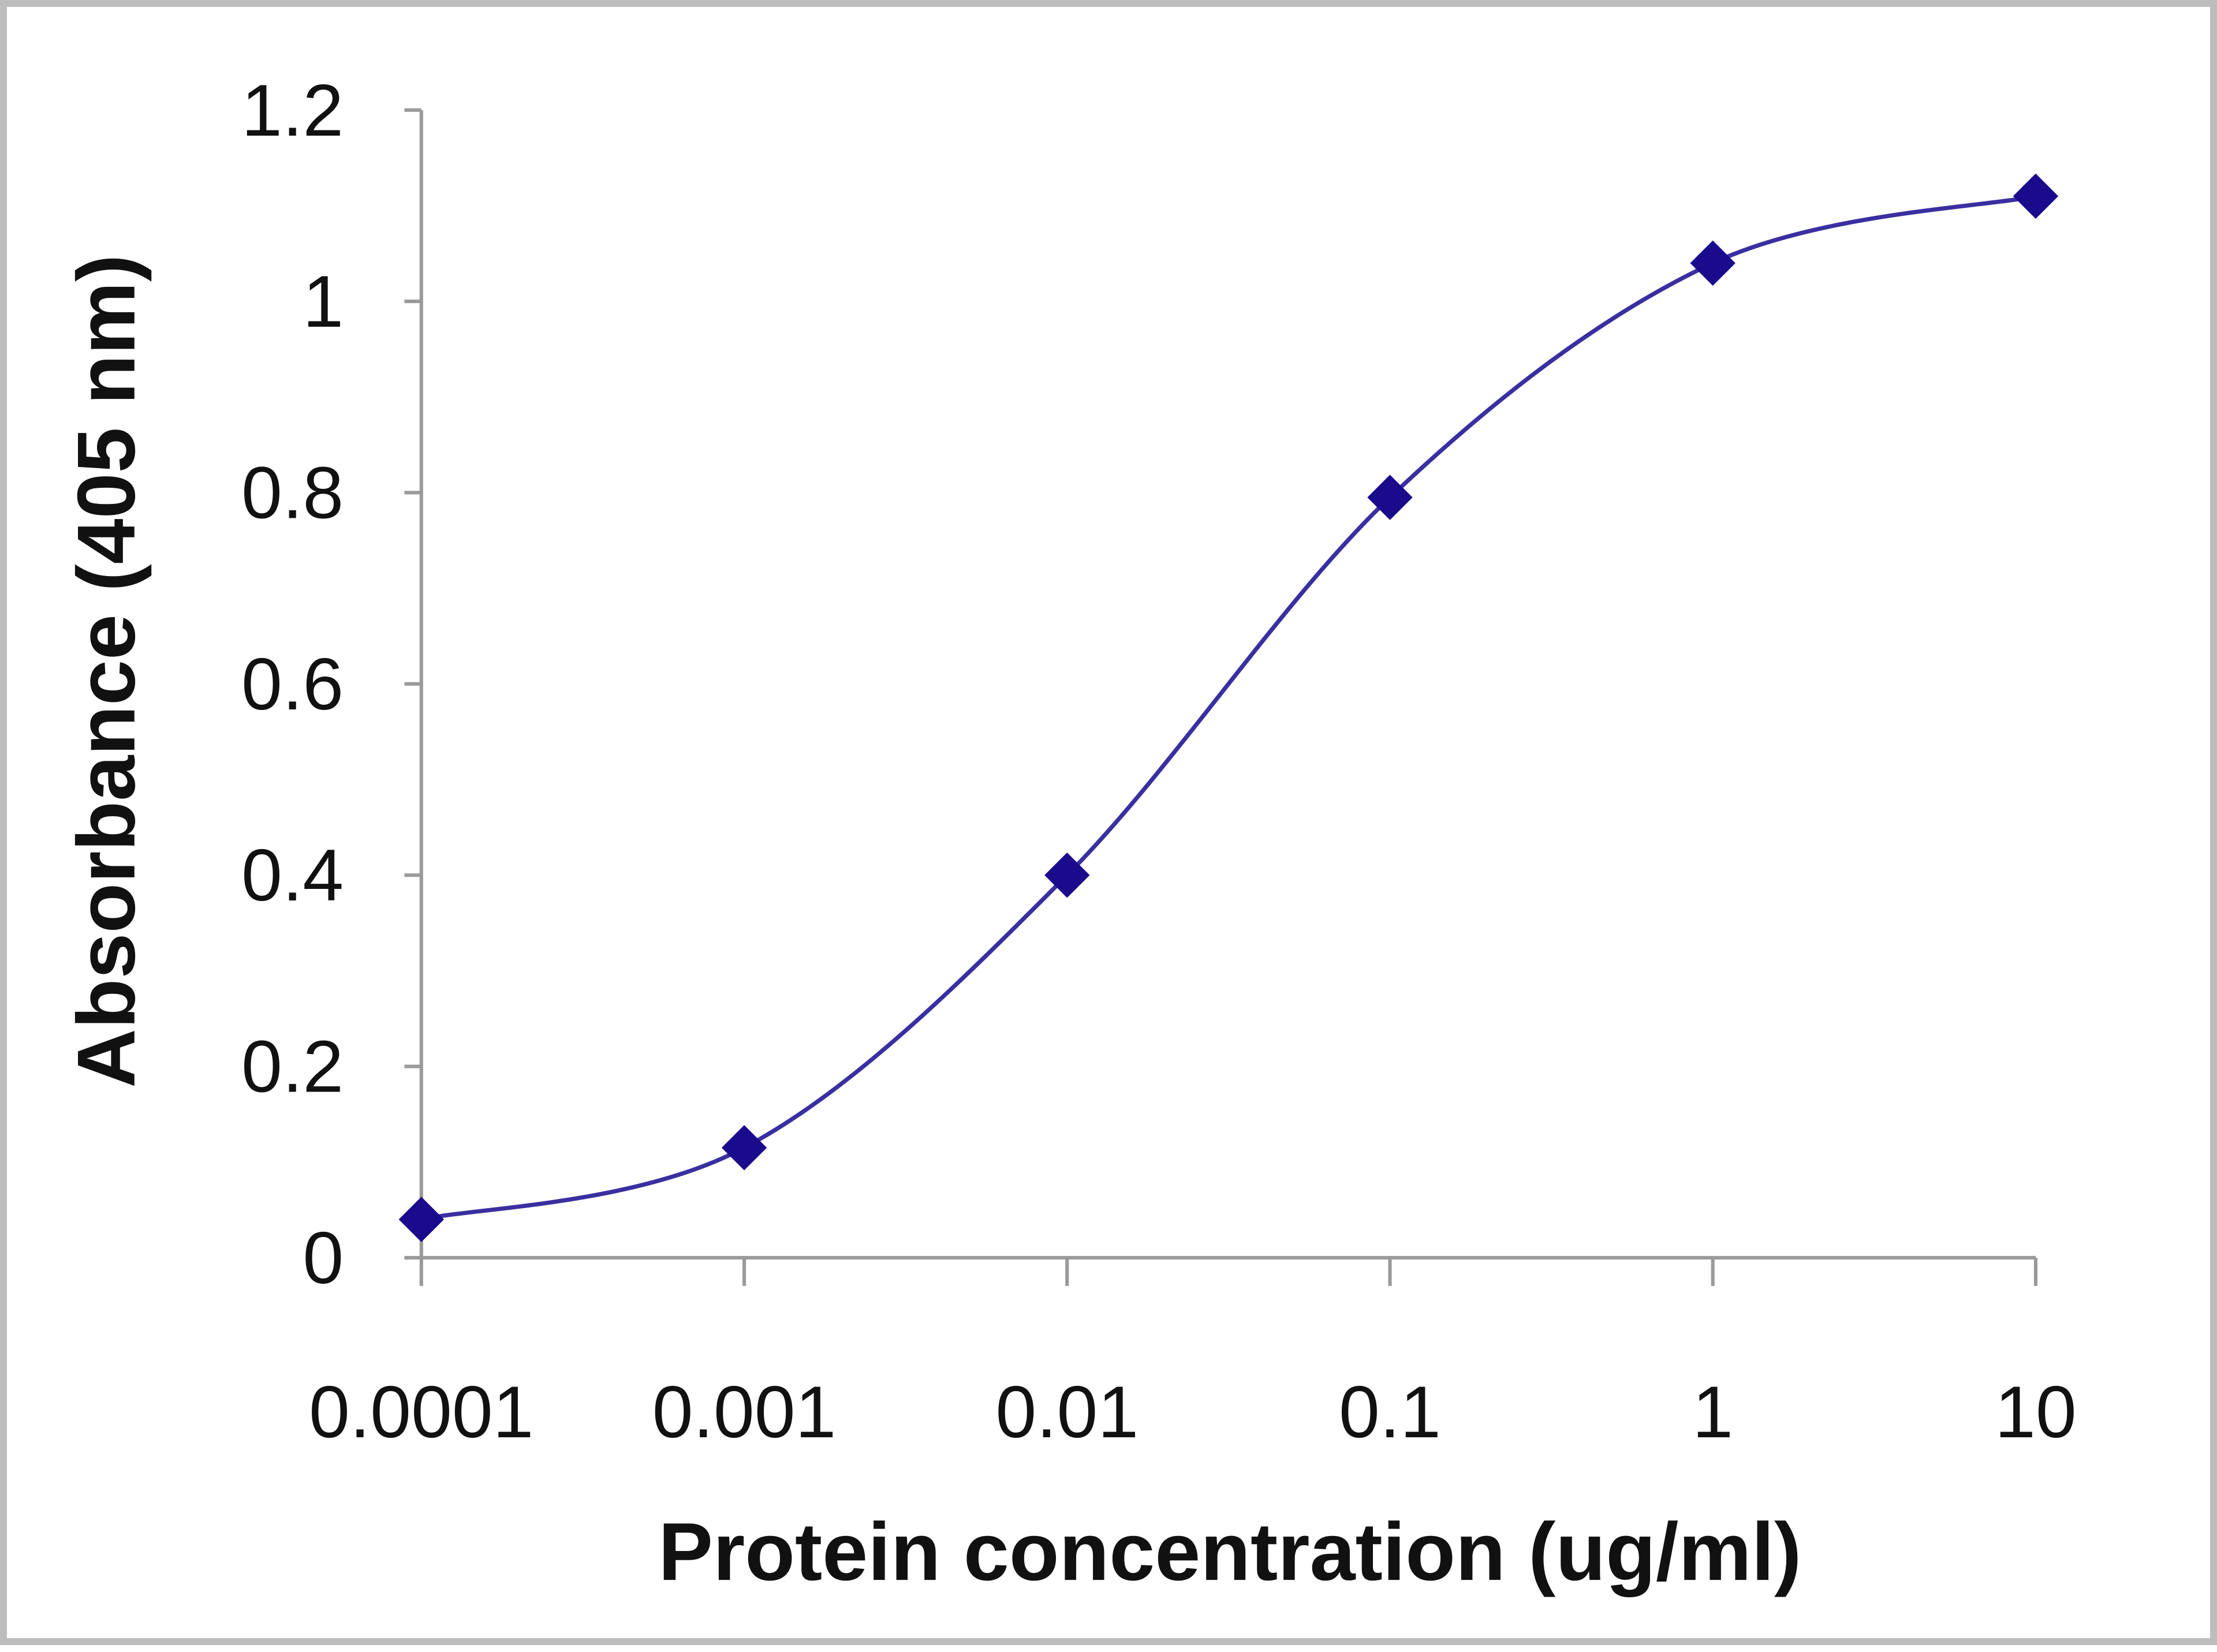 The width and height of the screenshot is (2217, 1652). What do you see at coordinates (1713, 1412) in the screenshot?
I see `x-tick-label: 1` at bounding box center [1713, 1412].